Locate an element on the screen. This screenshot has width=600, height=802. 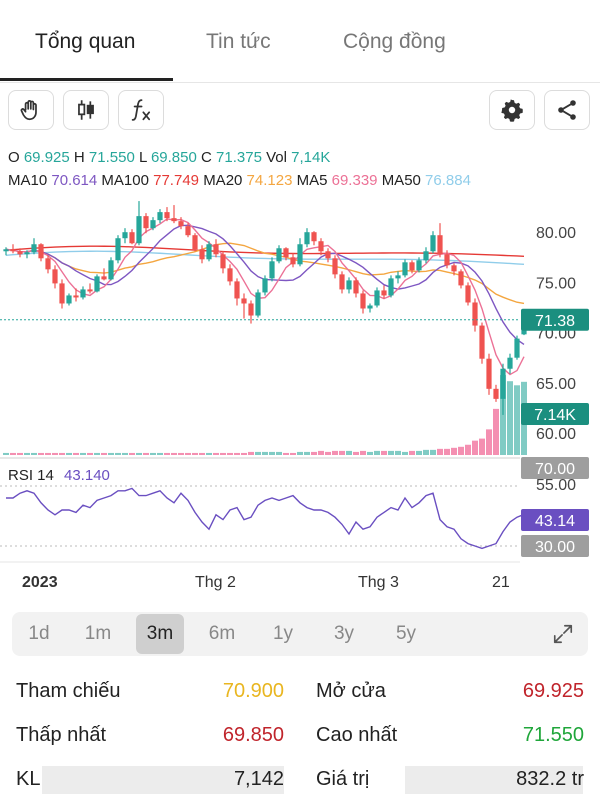
function-icon is located at coordinates (141, 110).